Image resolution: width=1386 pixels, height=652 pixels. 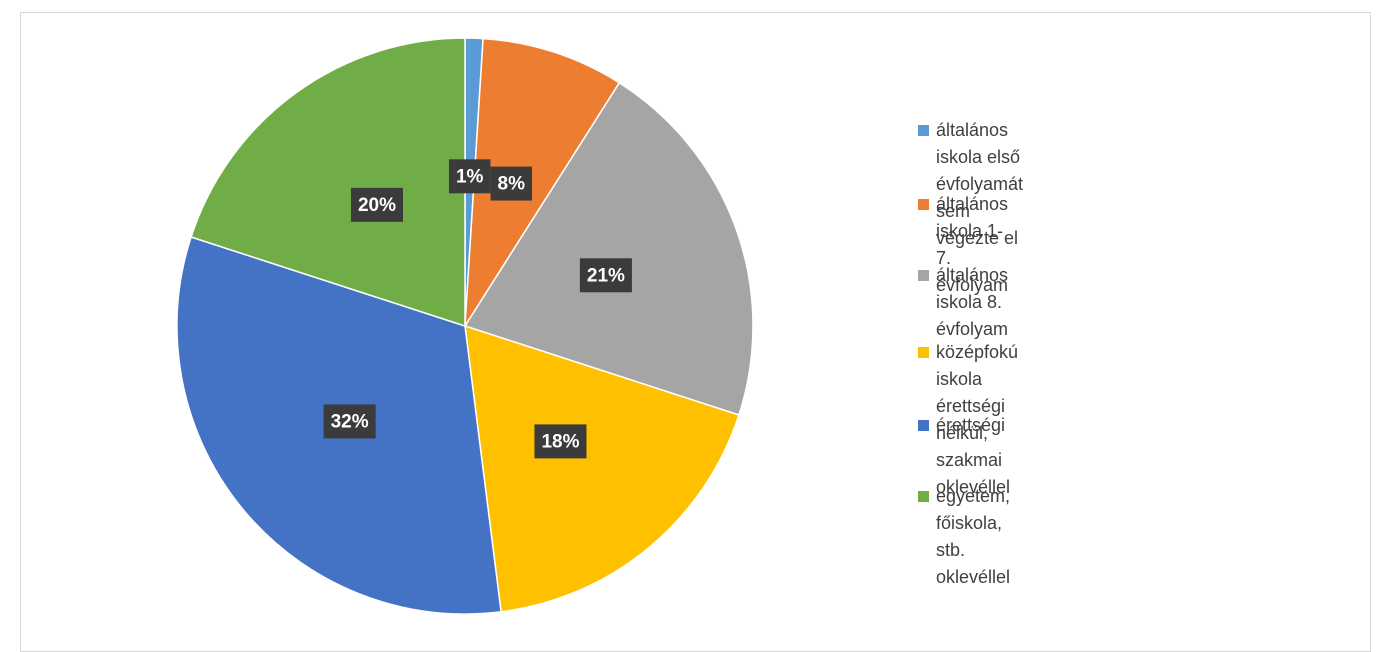 I want to click on data-label-text: 18%, so click(x=560, y=441).